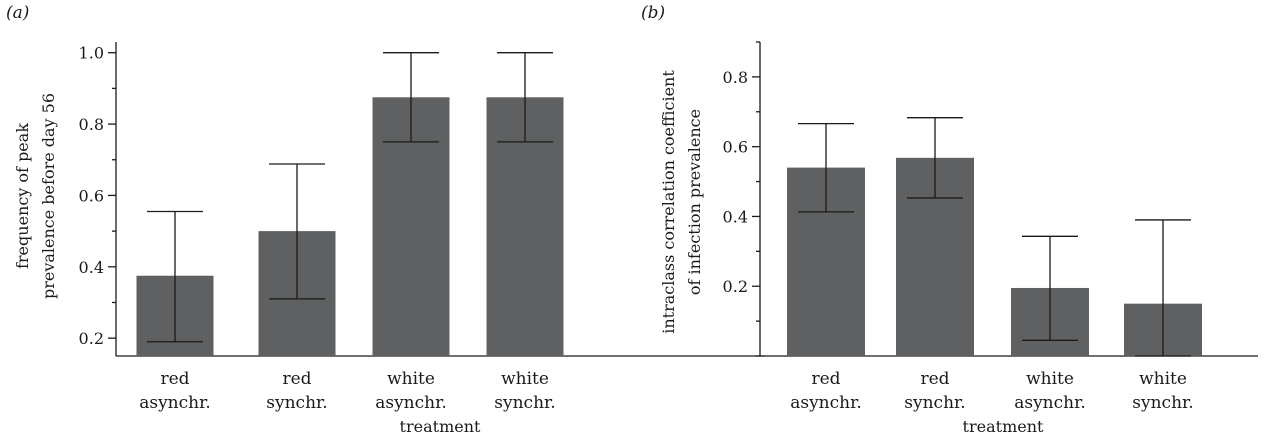  Describe the element at coordinates (174, 379) in the screenshot. I see `panel-a-category-label-0-0: red` at that location.